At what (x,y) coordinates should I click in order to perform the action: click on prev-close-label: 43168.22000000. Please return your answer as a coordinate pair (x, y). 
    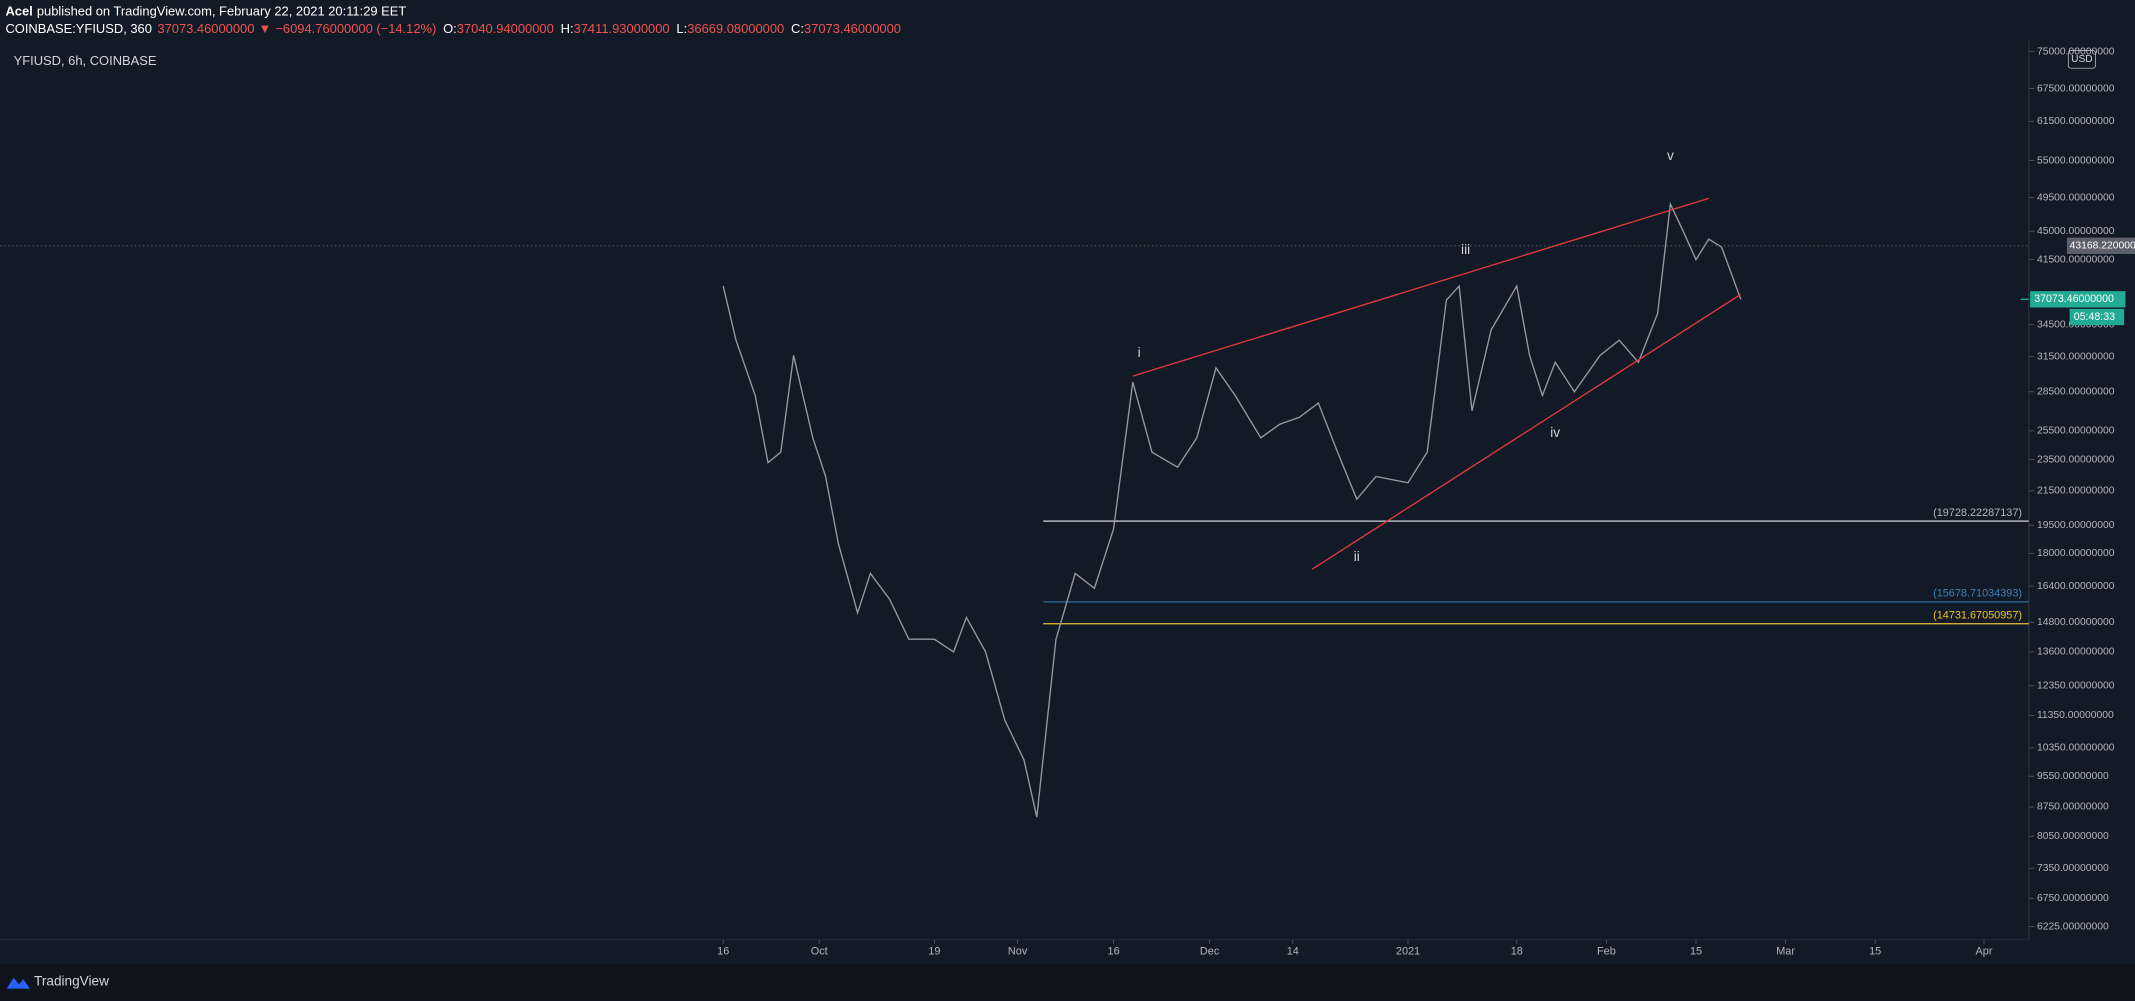
    Looking at the image, I should click on (2102, 246).